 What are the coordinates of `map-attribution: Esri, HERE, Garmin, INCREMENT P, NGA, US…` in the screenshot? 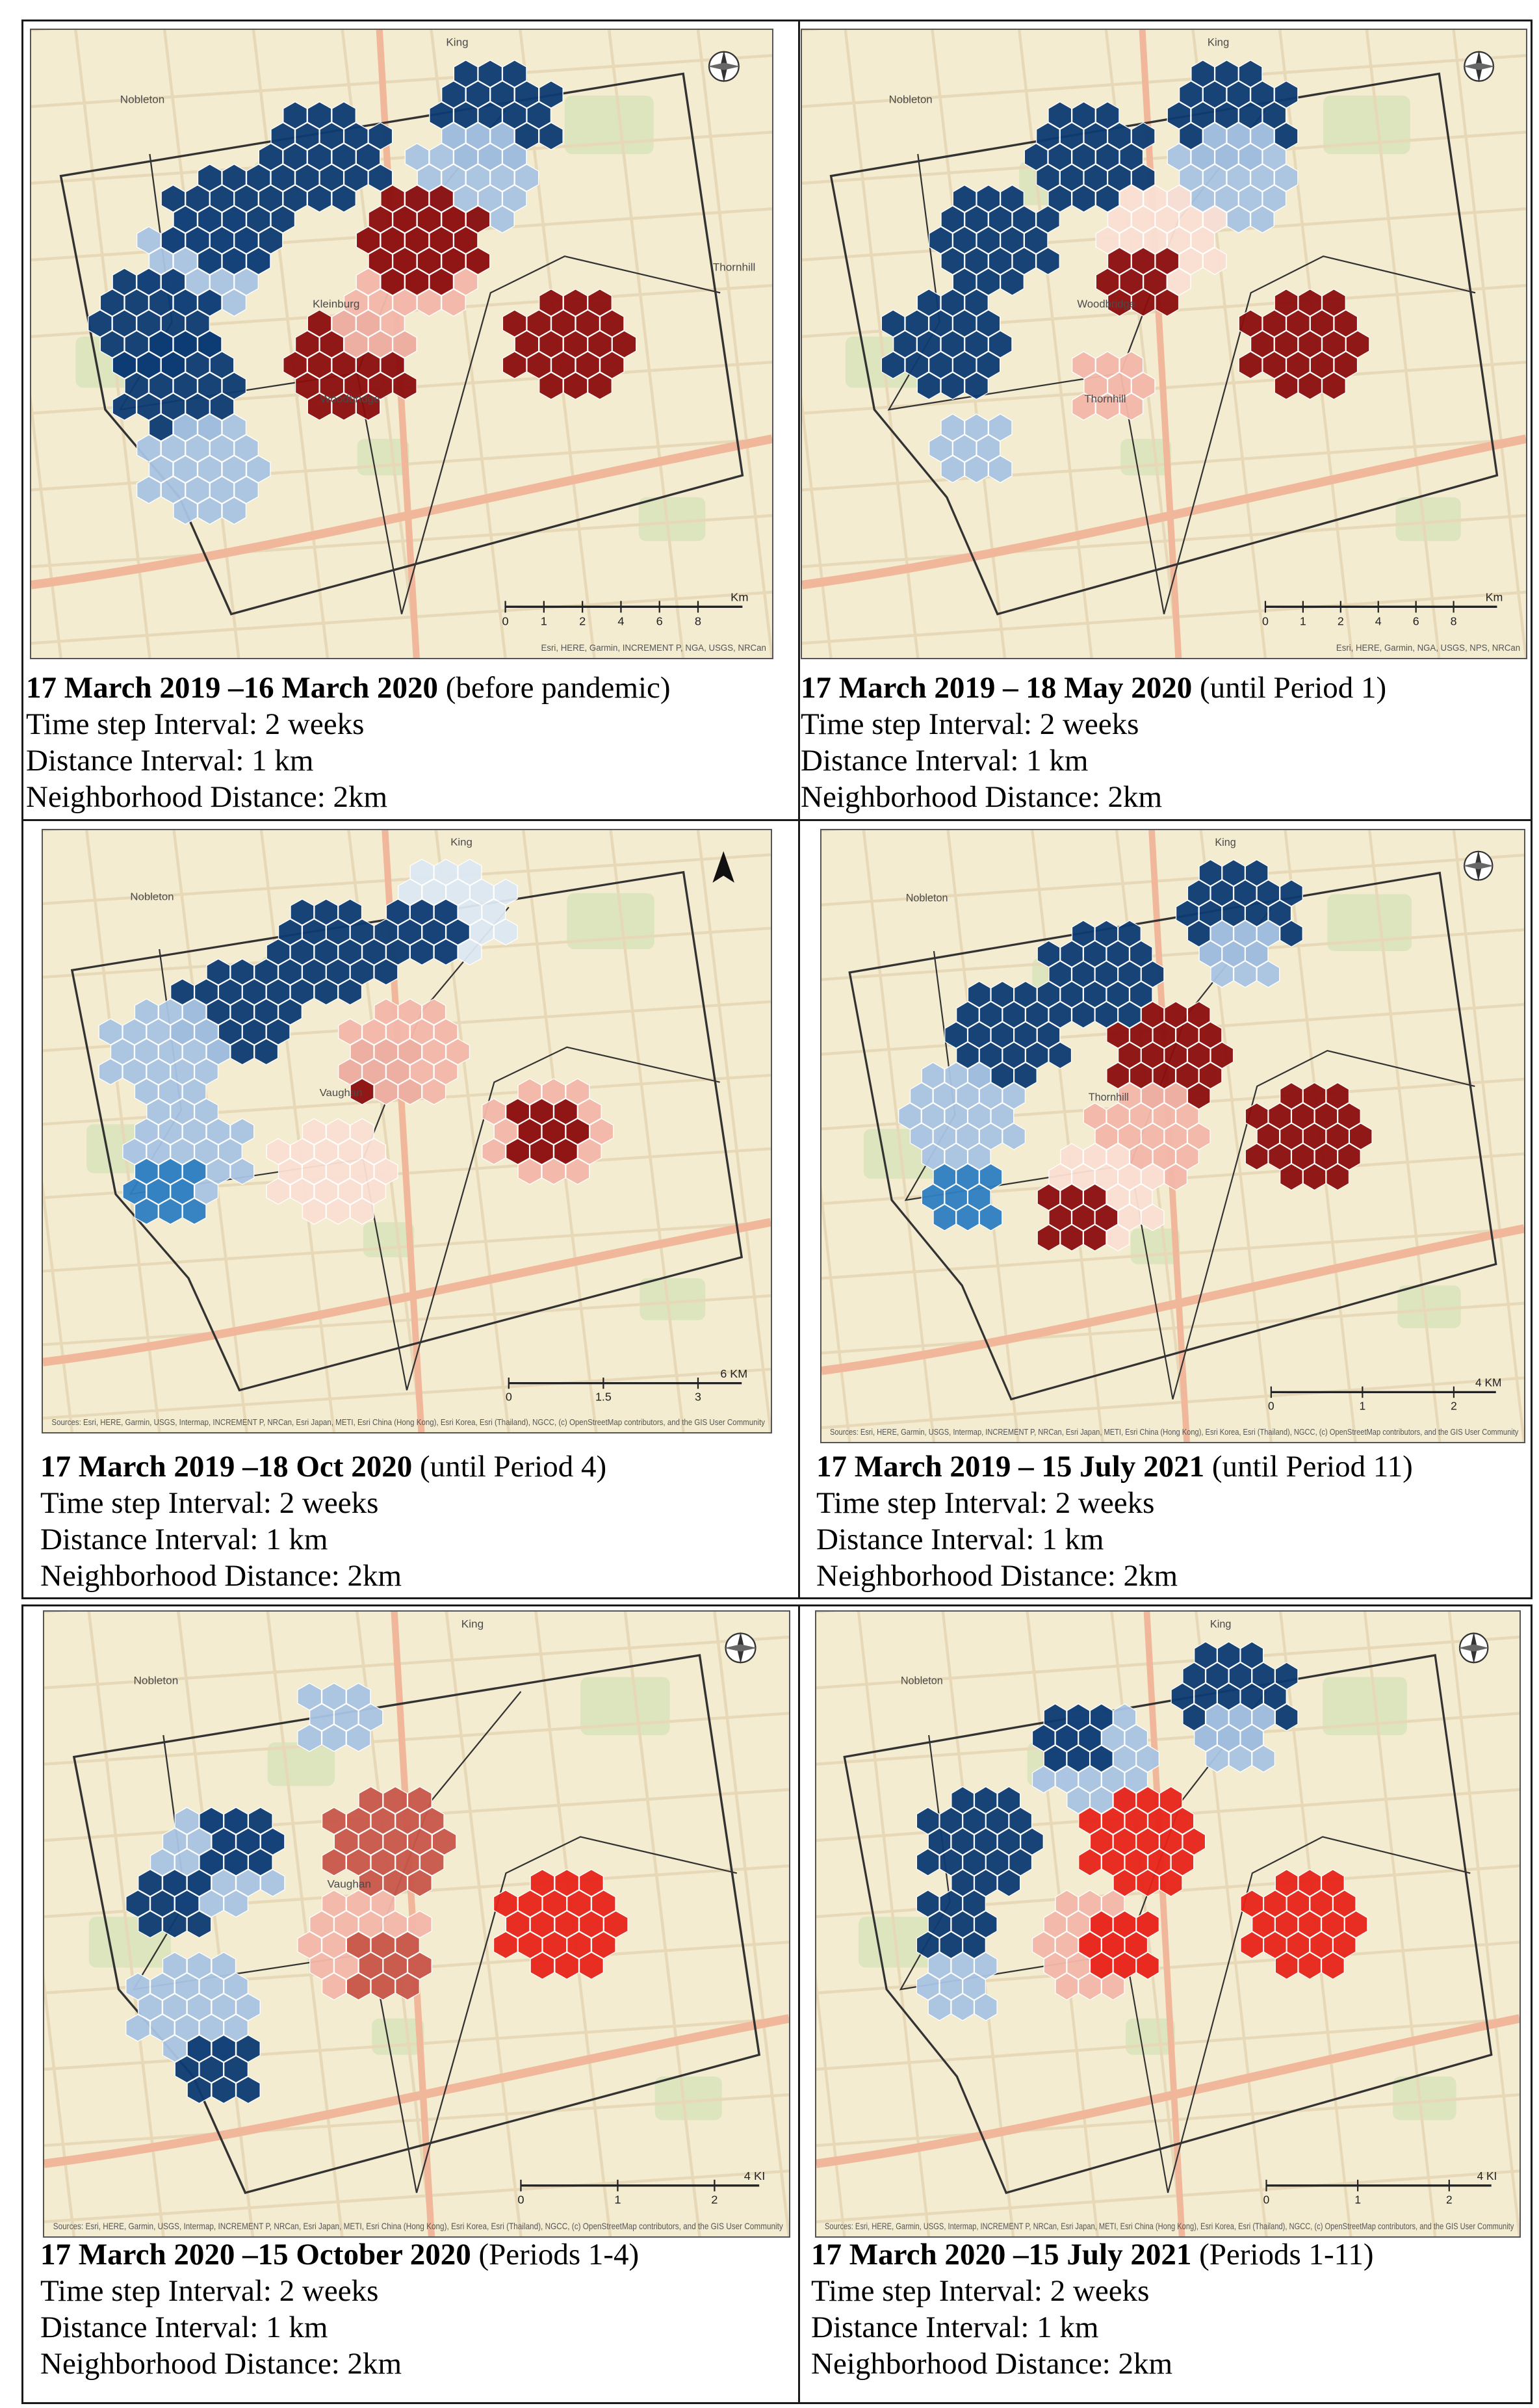 It's located at (653, 648).